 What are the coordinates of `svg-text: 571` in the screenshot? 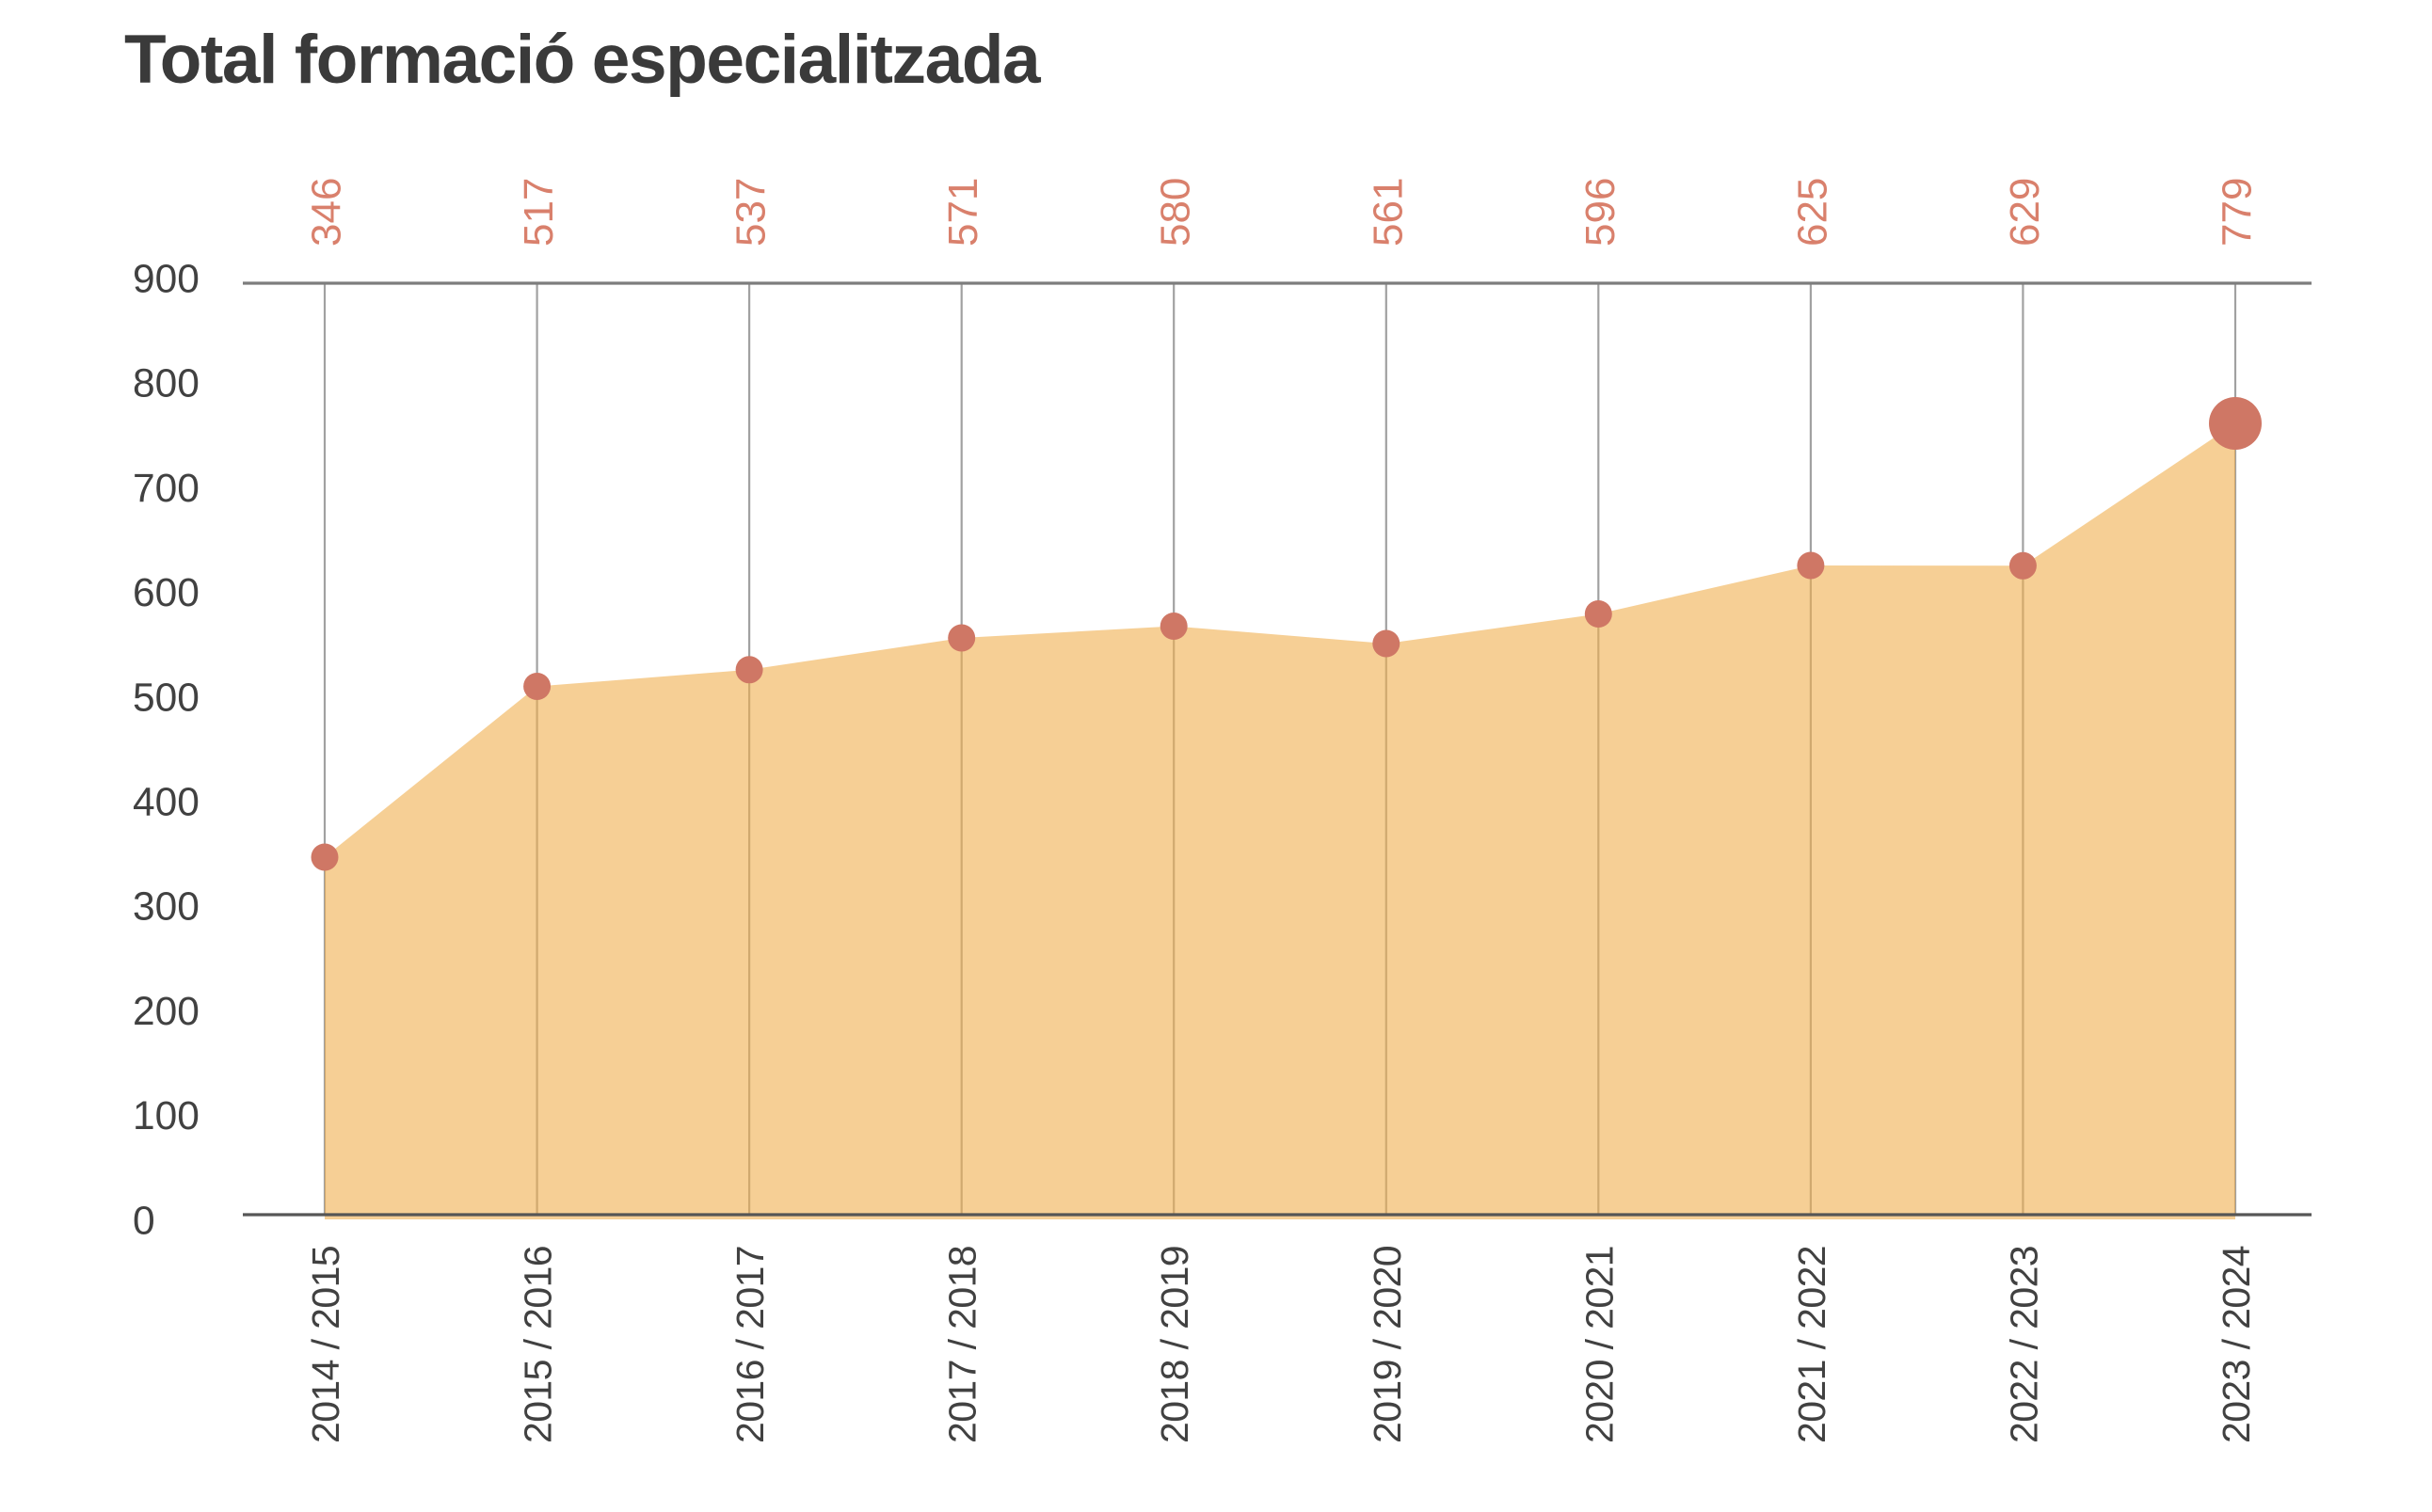 It's located at (963, 213).